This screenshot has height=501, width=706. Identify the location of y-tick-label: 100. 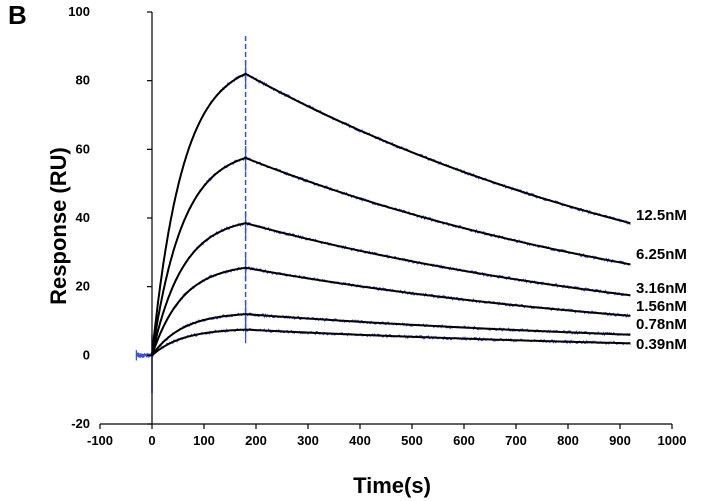
(79, 11).